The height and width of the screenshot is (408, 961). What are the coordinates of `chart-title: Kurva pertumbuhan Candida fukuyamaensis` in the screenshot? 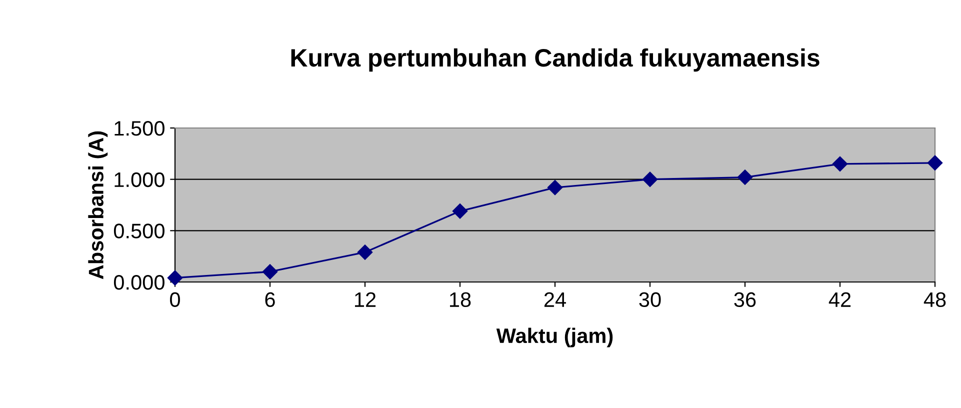 It's located at (555, 60).